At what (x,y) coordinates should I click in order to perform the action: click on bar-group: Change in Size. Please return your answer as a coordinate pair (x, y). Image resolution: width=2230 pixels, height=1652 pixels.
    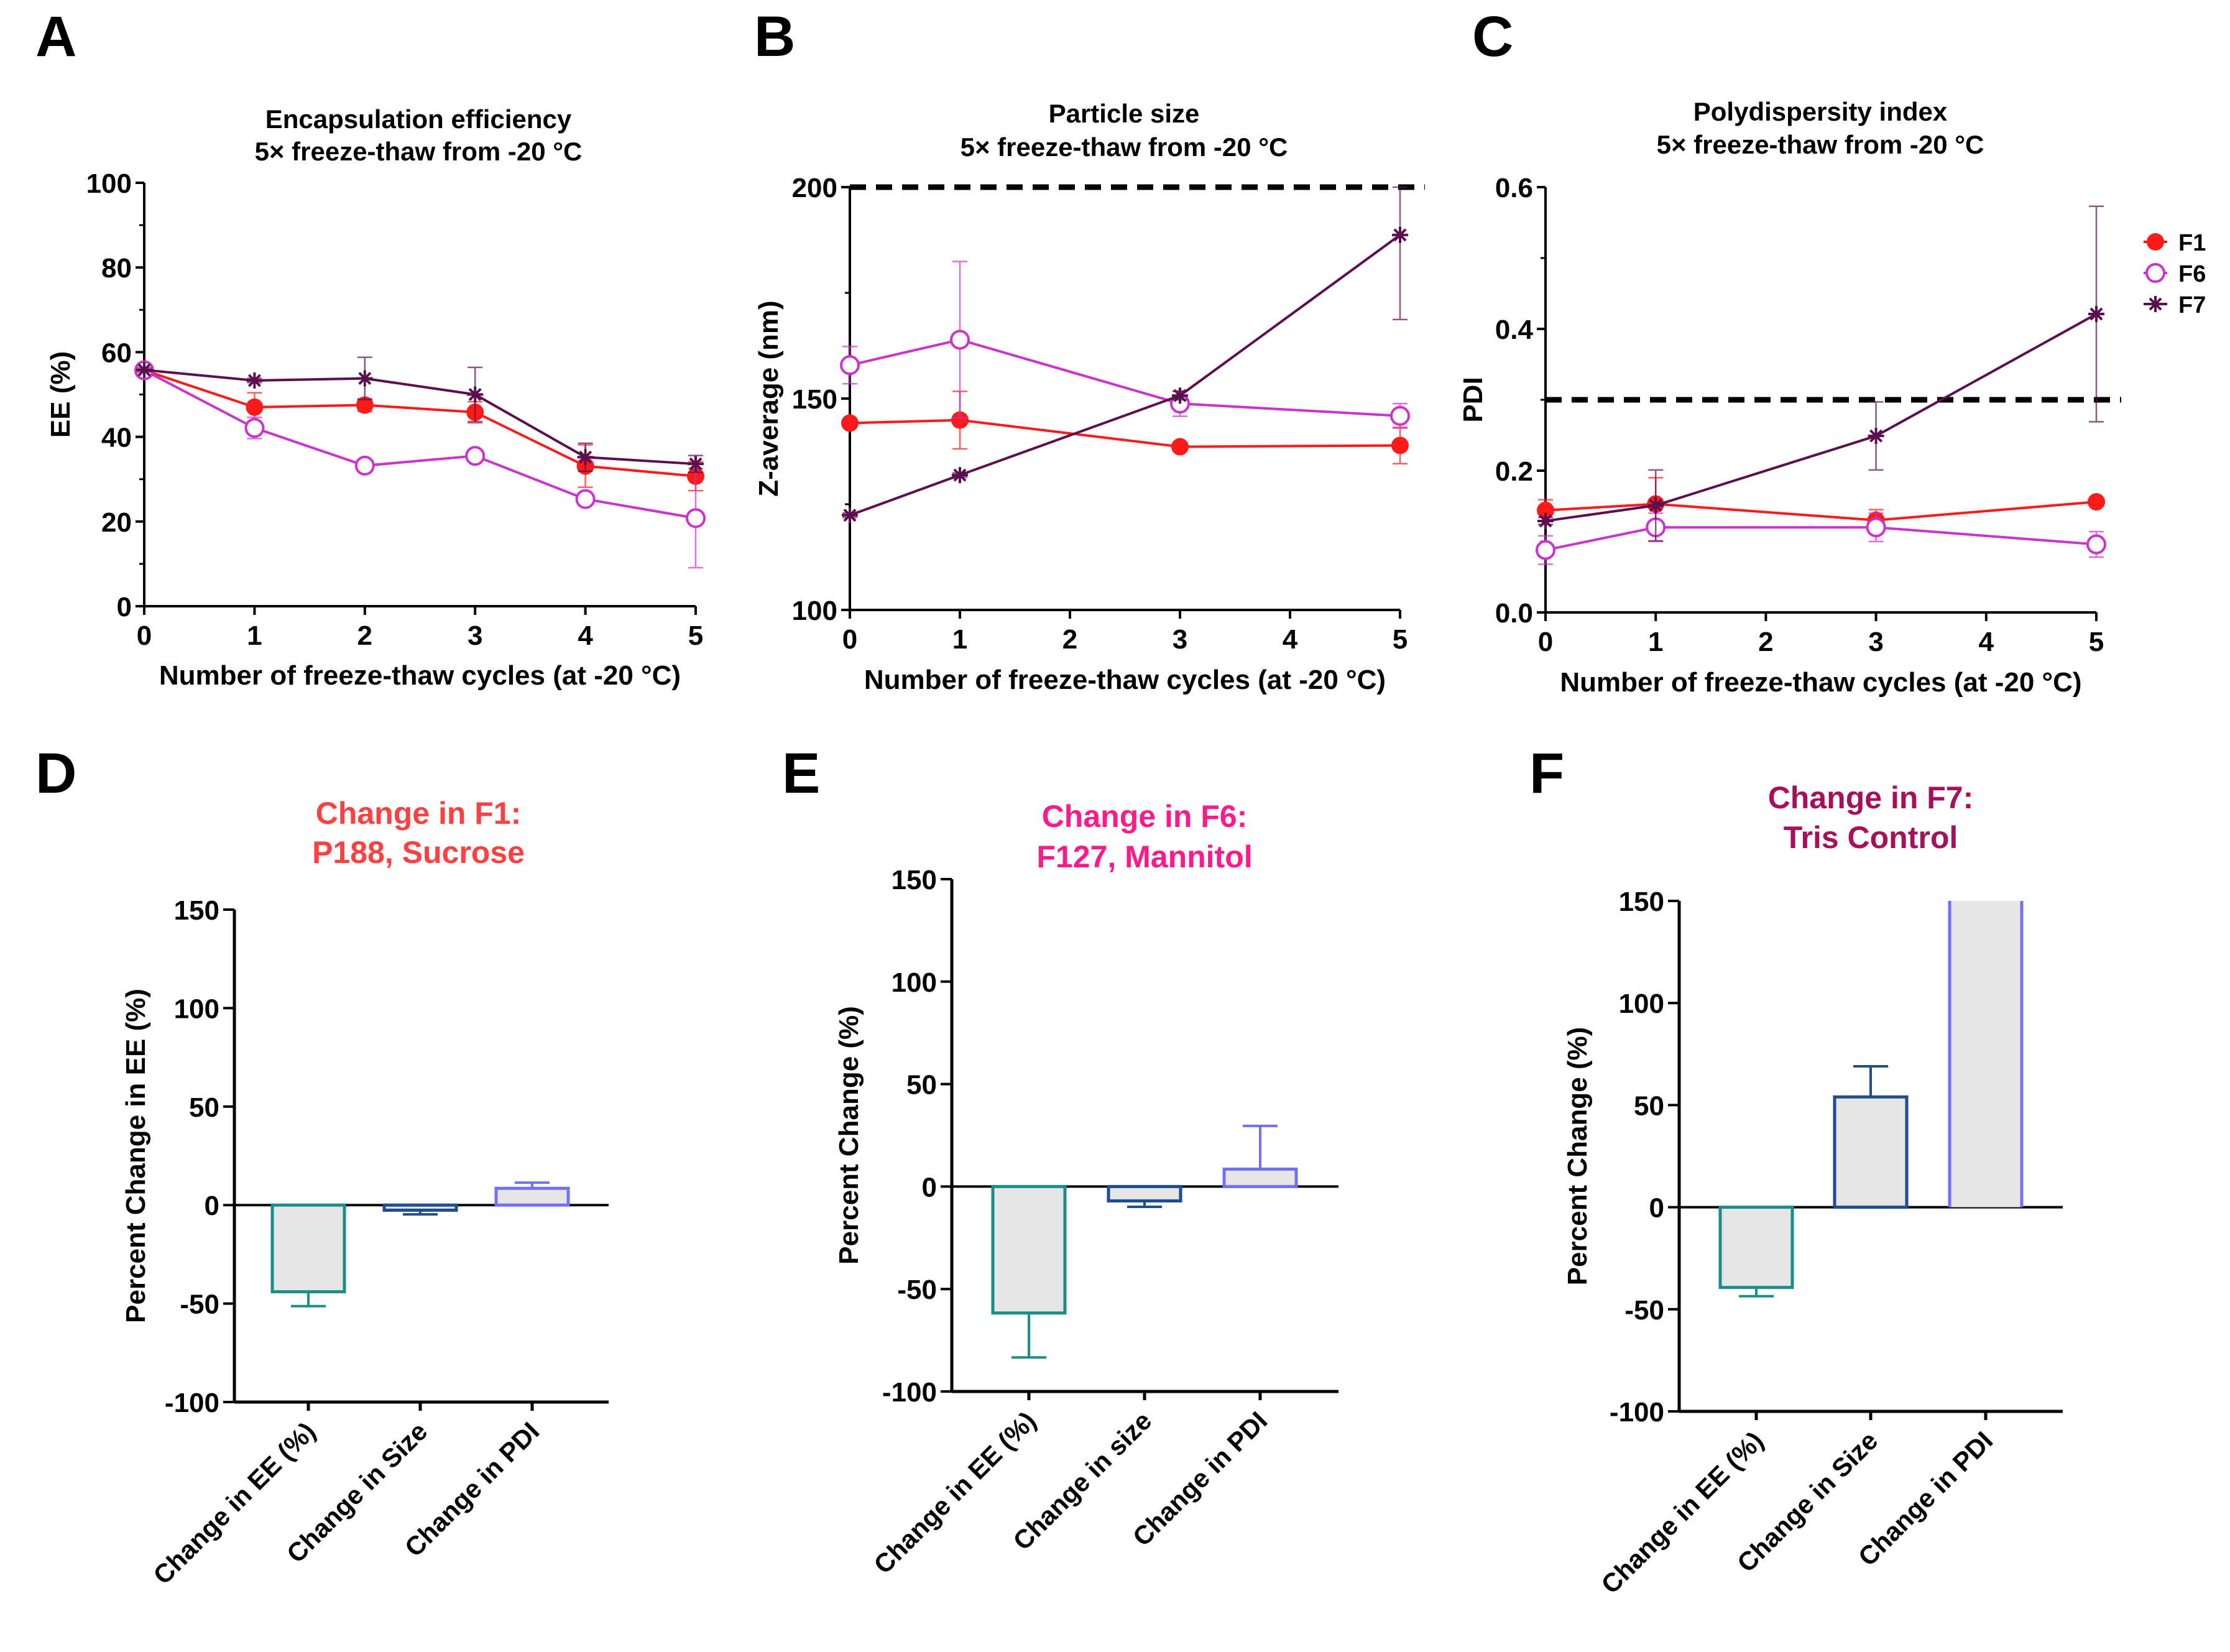
    Looking at the image, I should click on (1820, 1321).